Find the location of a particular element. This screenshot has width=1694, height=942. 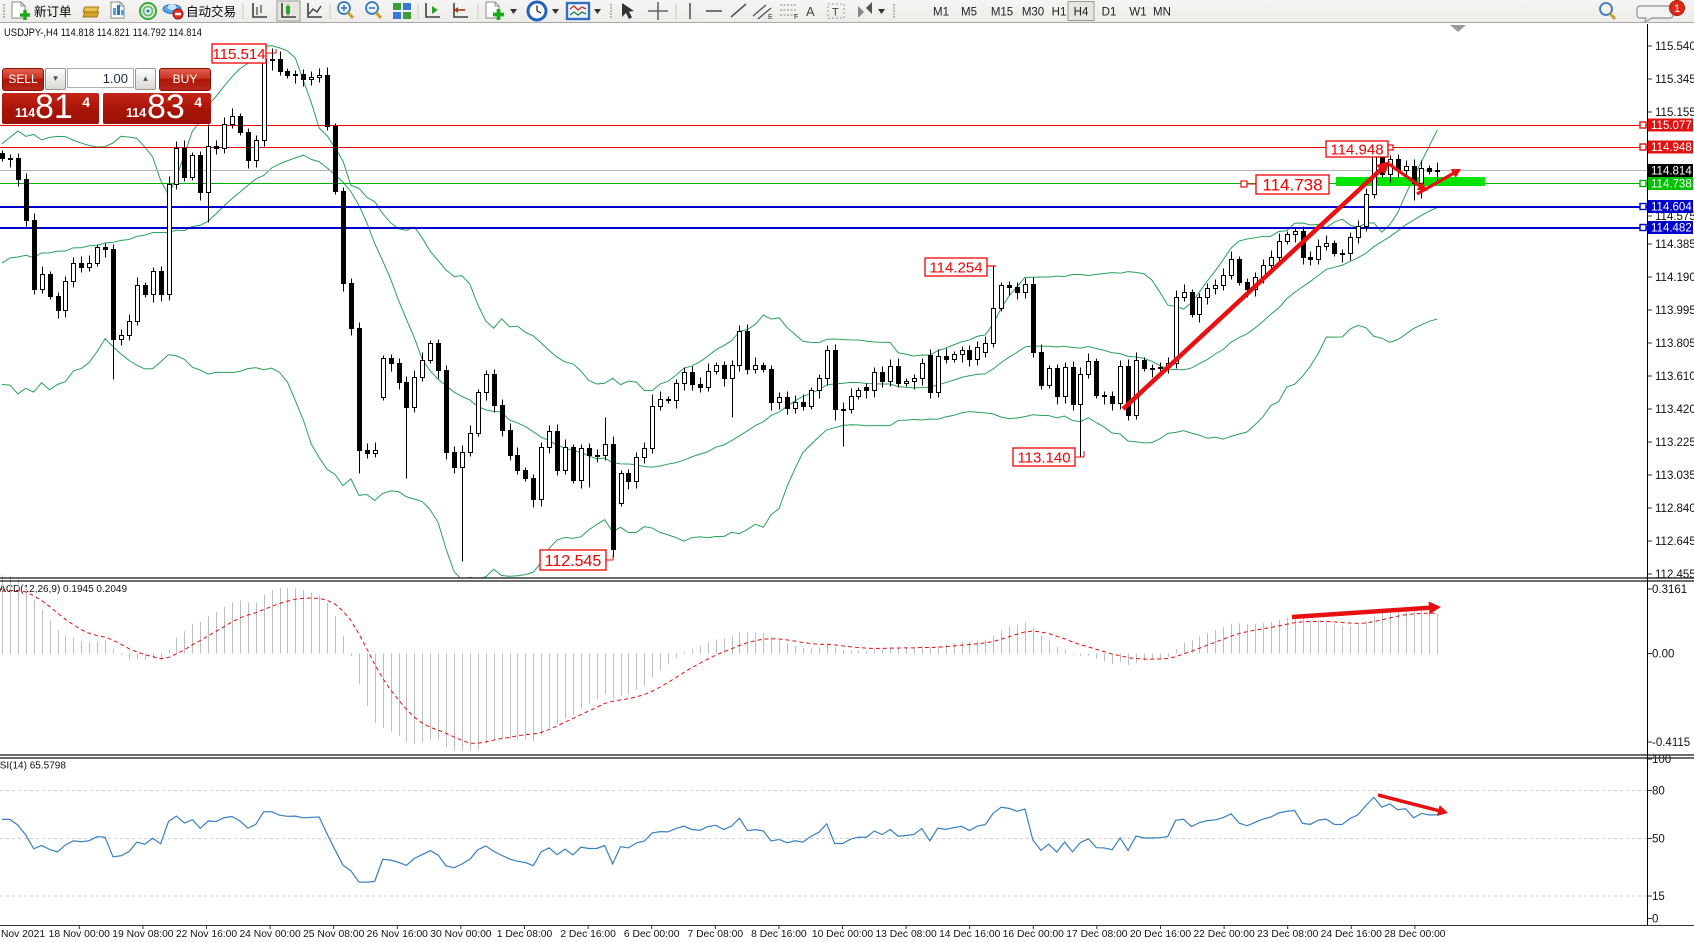

svg-text: 114.190 is located at coordinates (1674, 278).